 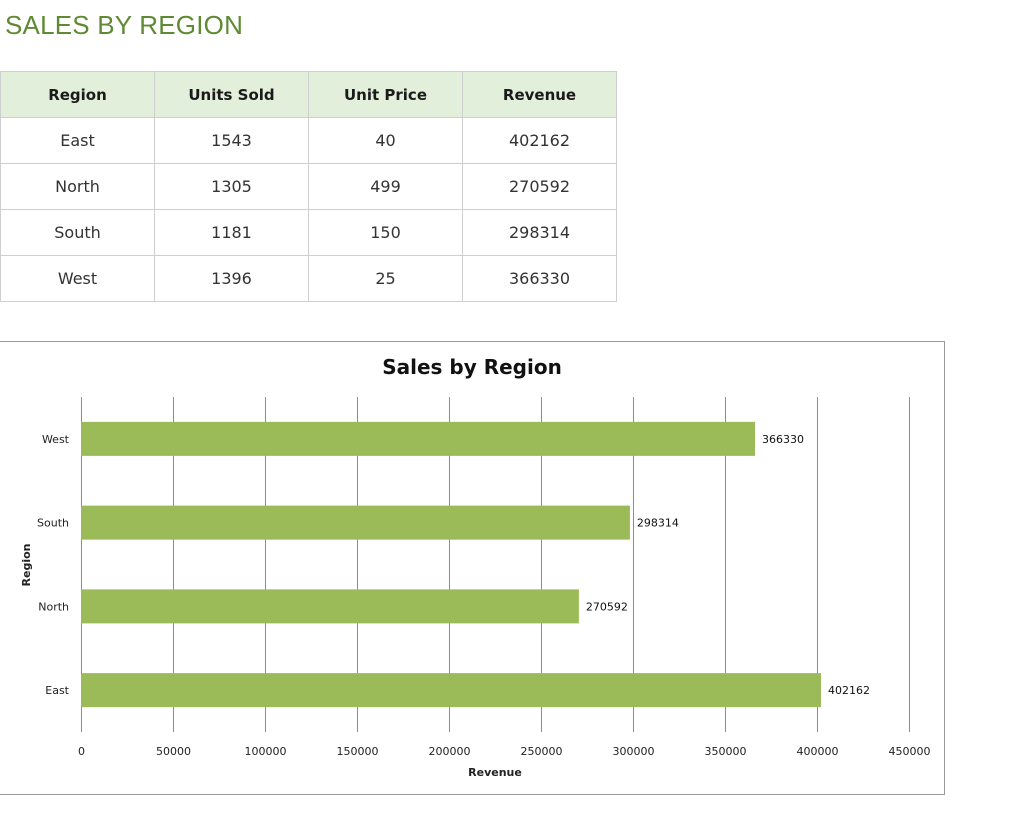 What do you see at coordinates (385, 232) in the screenshot?
I see `cell-unit-price: 150` at bounding box center [385, 232].